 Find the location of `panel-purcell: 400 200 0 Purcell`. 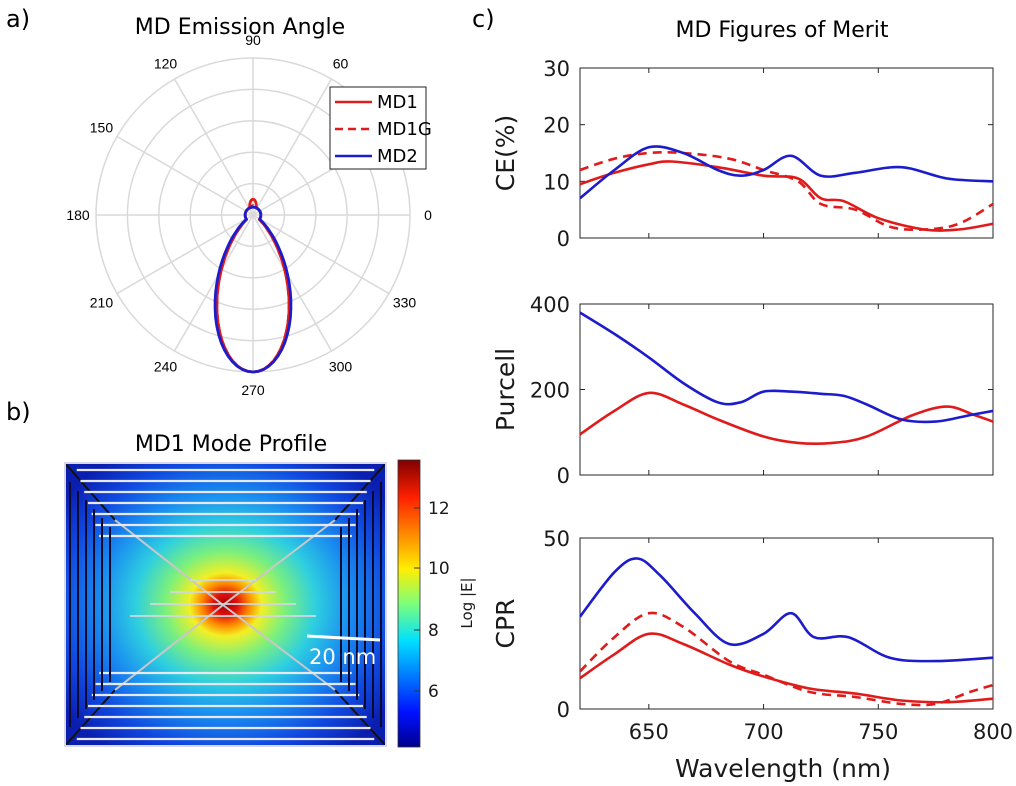

panel-purcell: 400 200 0 Purcell is located at coordinates (742, 390).